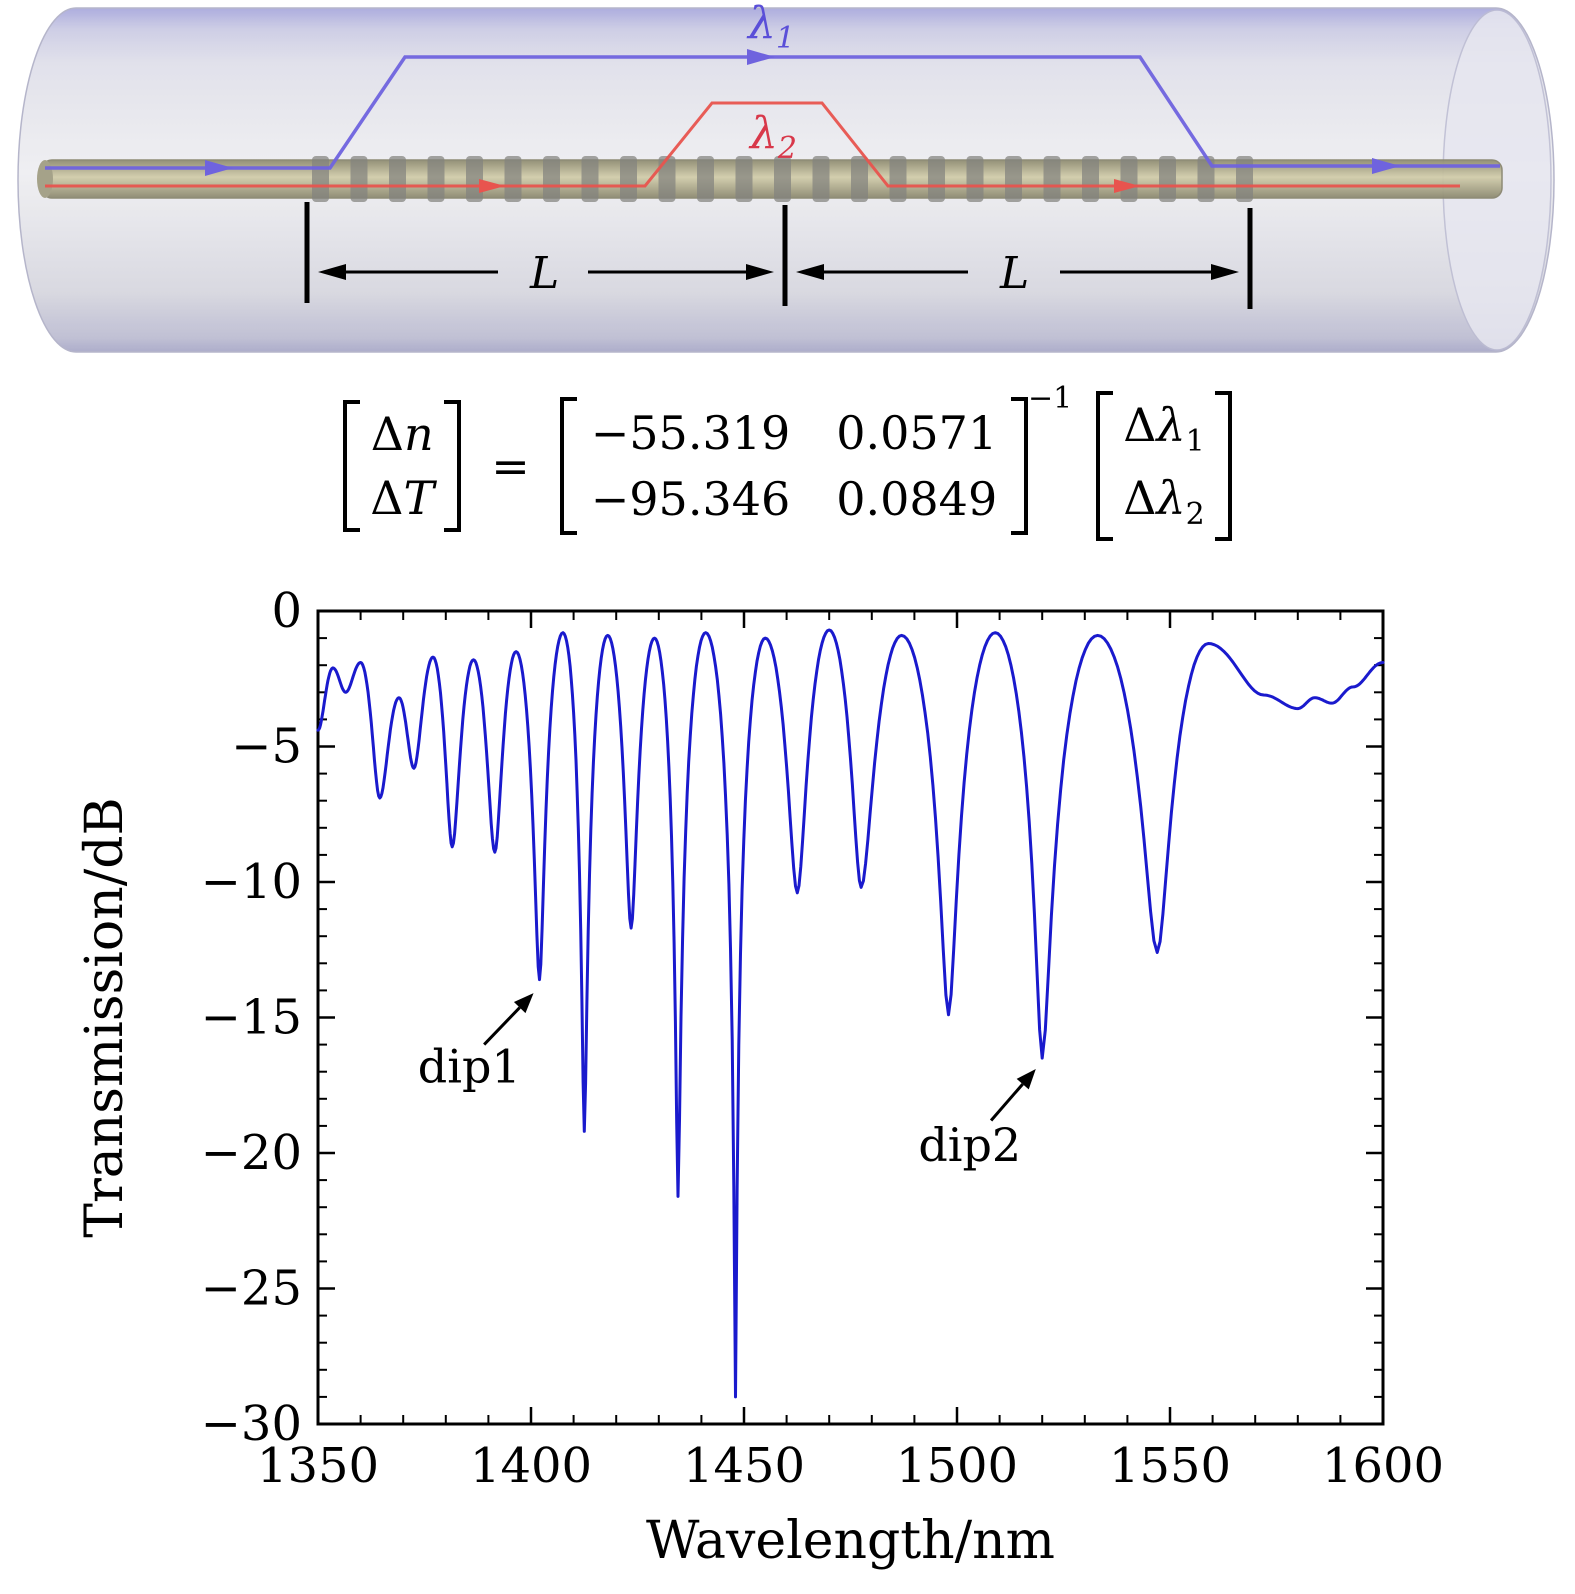  I want to click on lambda1-arrow-out, so click(1386, 166).